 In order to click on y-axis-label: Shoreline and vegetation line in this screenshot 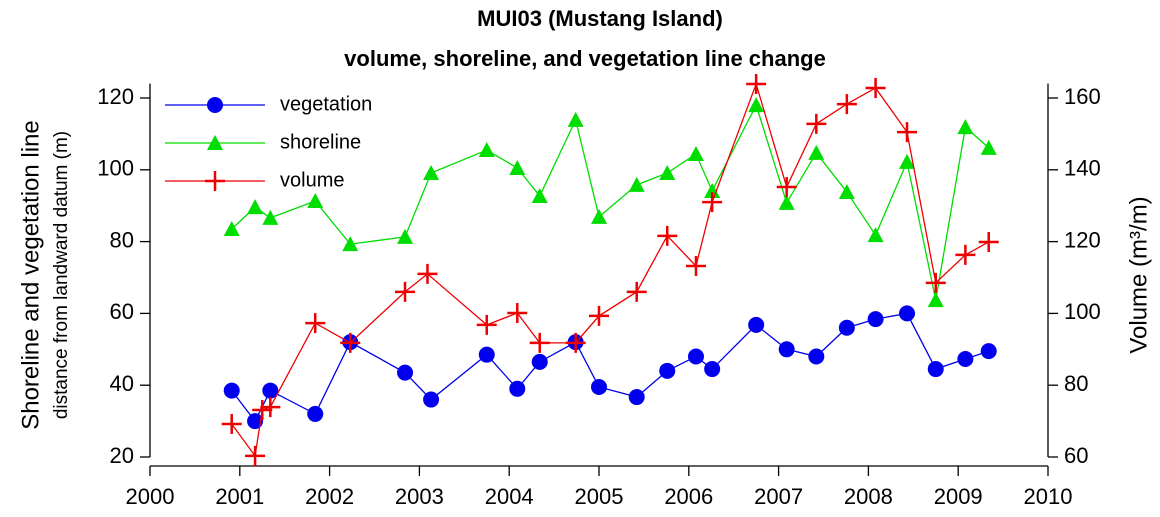, I will do `click(30, 275)`.